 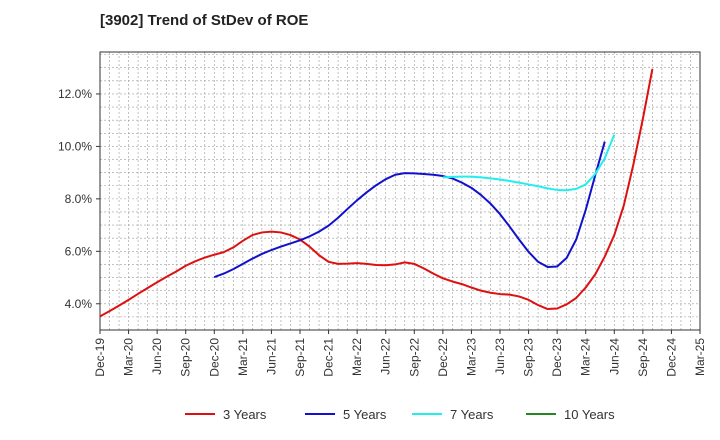 I want to click on x-tick-label: Dec-24, so click(x=671, y=357).